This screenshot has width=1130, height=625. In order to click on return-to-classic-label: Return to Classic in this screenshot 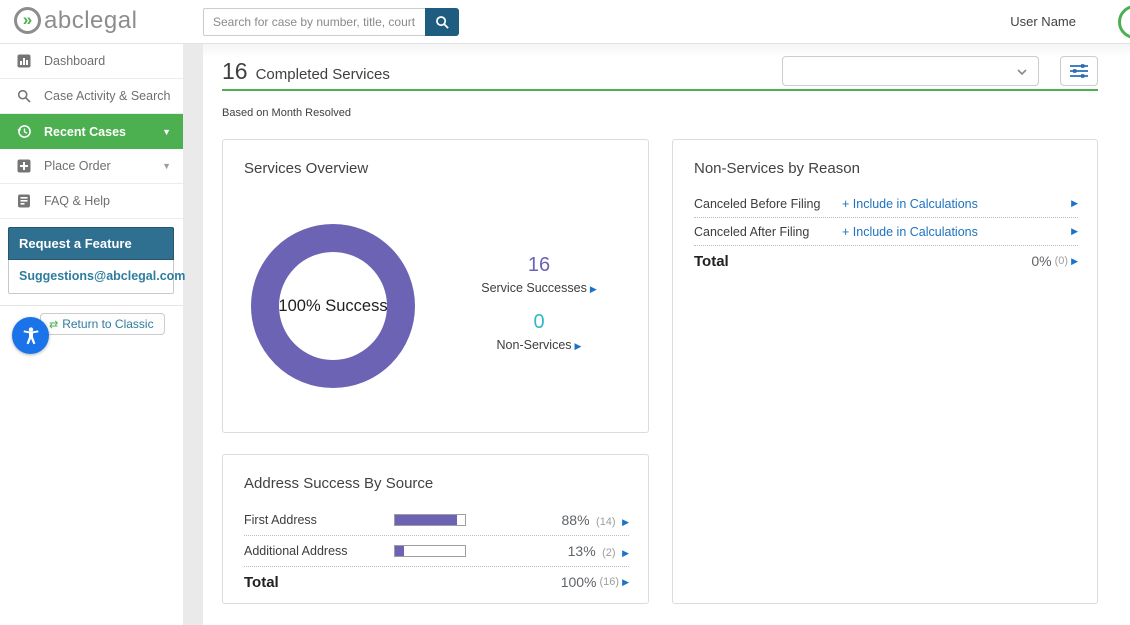, I will do `click(108, 324)`.